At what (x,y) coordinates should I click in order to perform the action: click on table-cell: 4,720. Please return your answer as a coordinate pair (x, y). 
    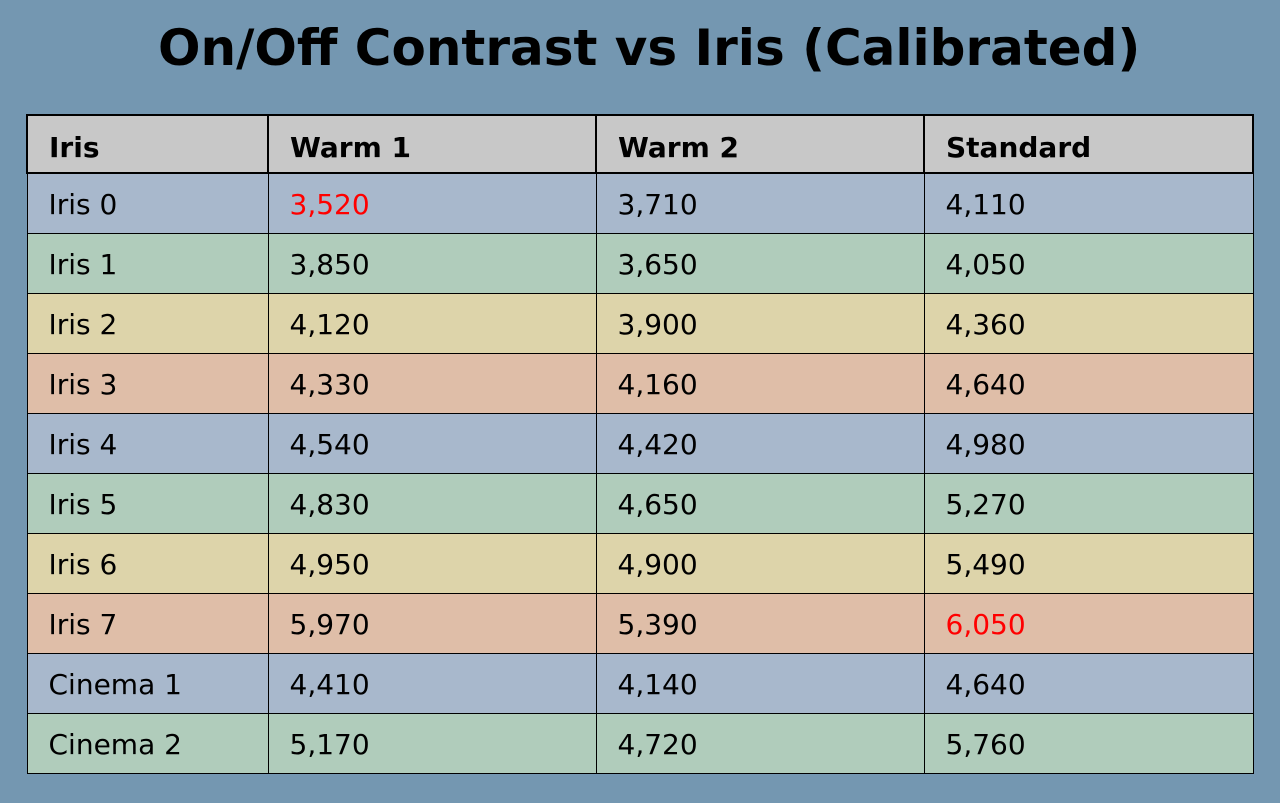
    Looking at the image, I should click on (760, 743).